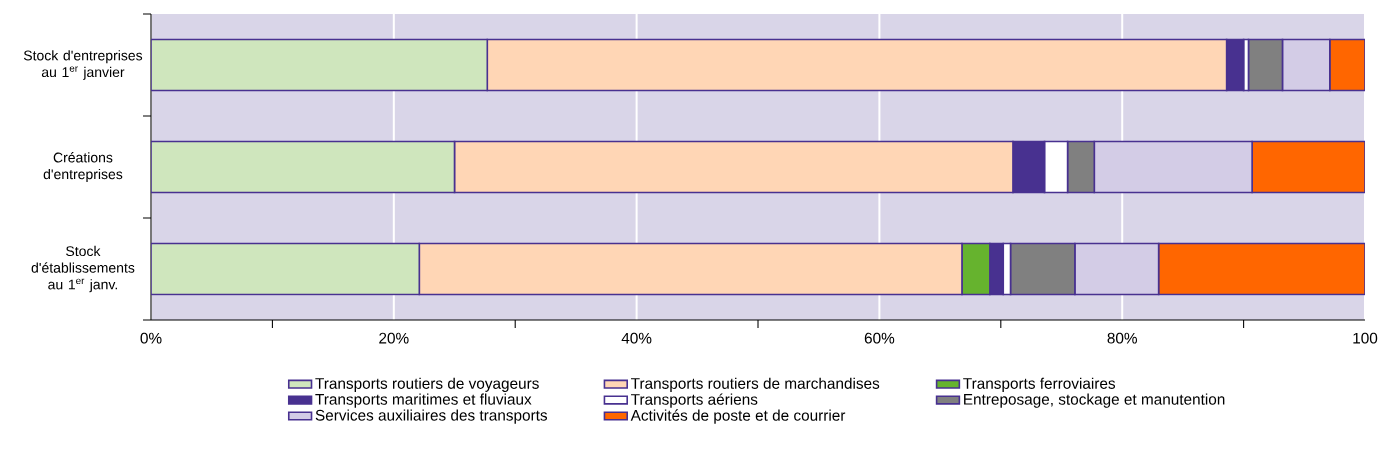 The image size is (1388, 450). I want to click on x-tick-label: 20%, so click(394, 338).